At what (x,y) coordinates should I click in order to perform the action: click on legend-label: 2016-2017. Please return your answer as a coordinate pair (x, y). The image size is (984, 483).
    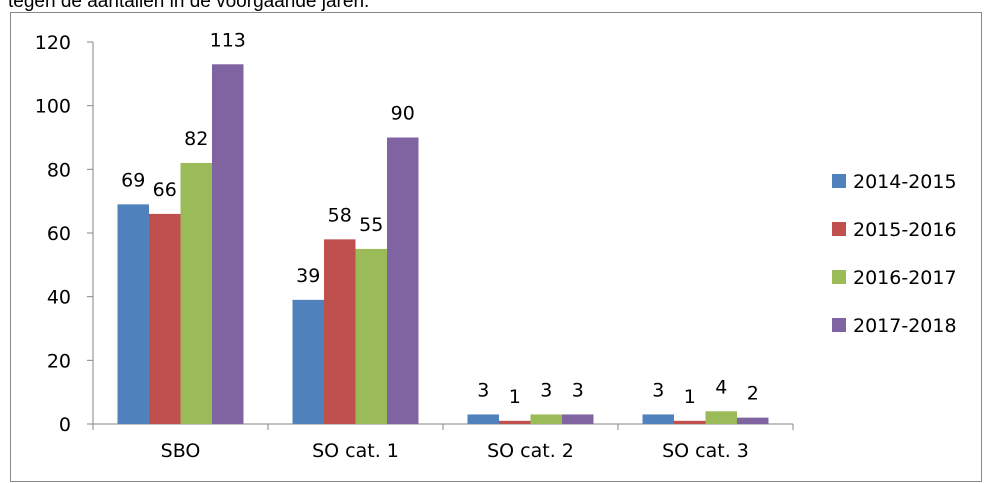
    Looking at the image, I should click on (905, 278).